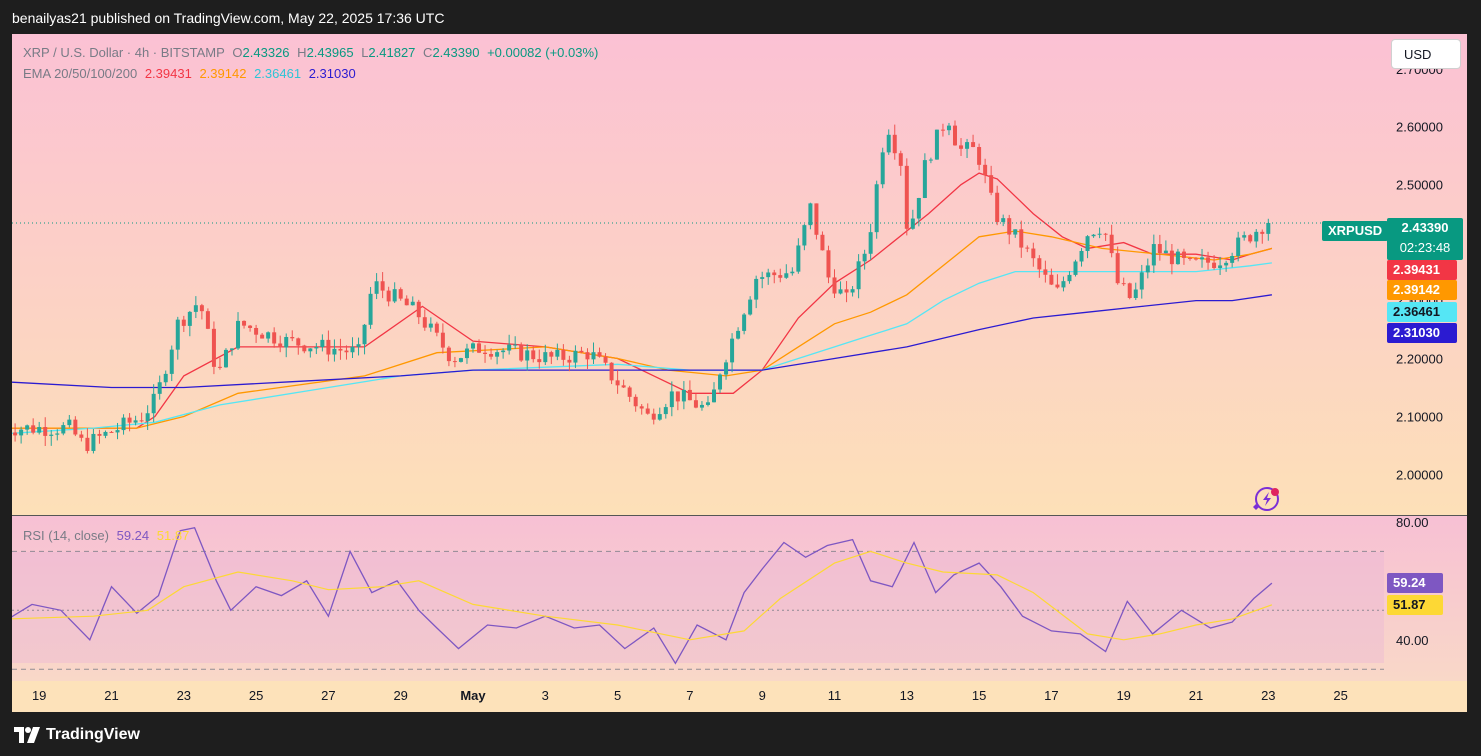  What do you see at coordinates (1196, 695) in the screenshot?
I see `time-axis-label: 21` at bounding box center [1196, 695].